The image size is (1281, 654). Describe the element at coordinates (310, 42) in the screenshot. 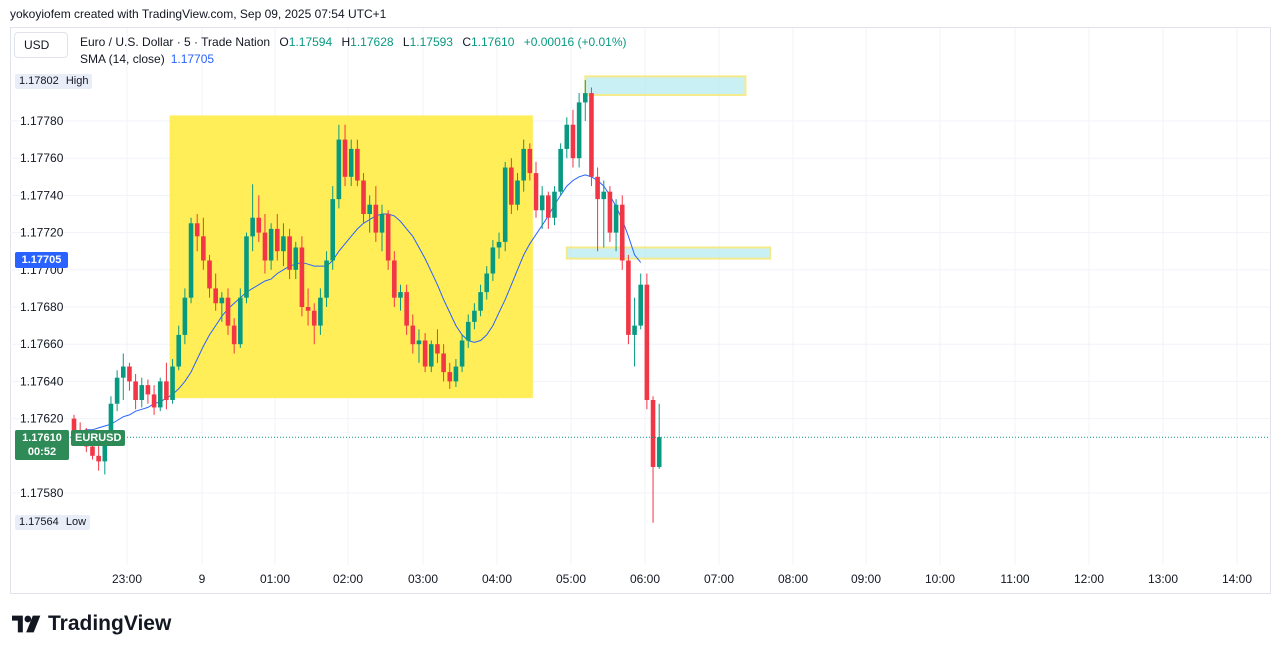

I see `open-value: 1.17594` at that location.